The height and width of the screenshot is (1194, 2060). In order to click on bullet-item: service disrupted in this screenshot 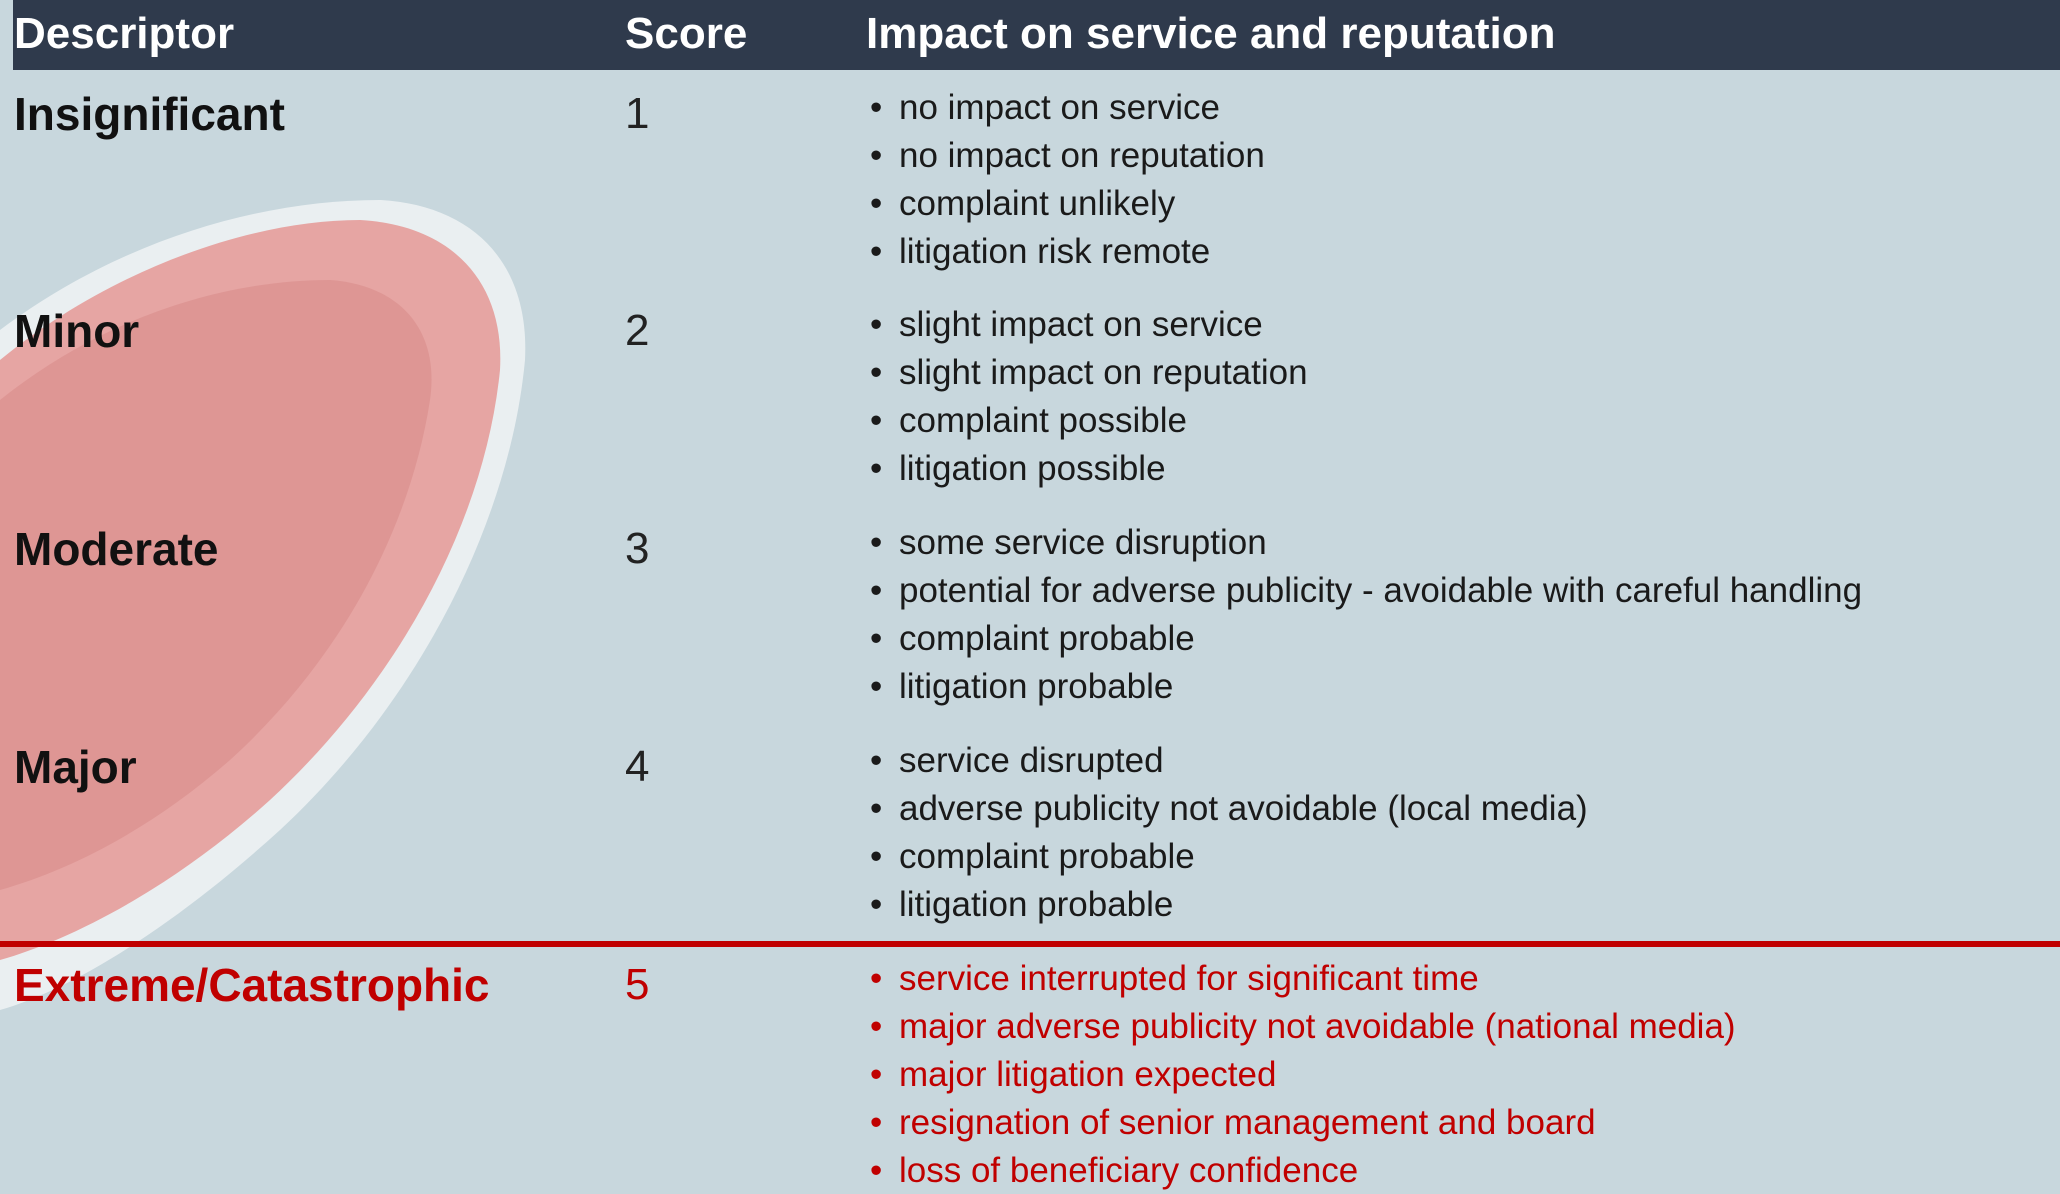, I will do `click(1017, 761)`.